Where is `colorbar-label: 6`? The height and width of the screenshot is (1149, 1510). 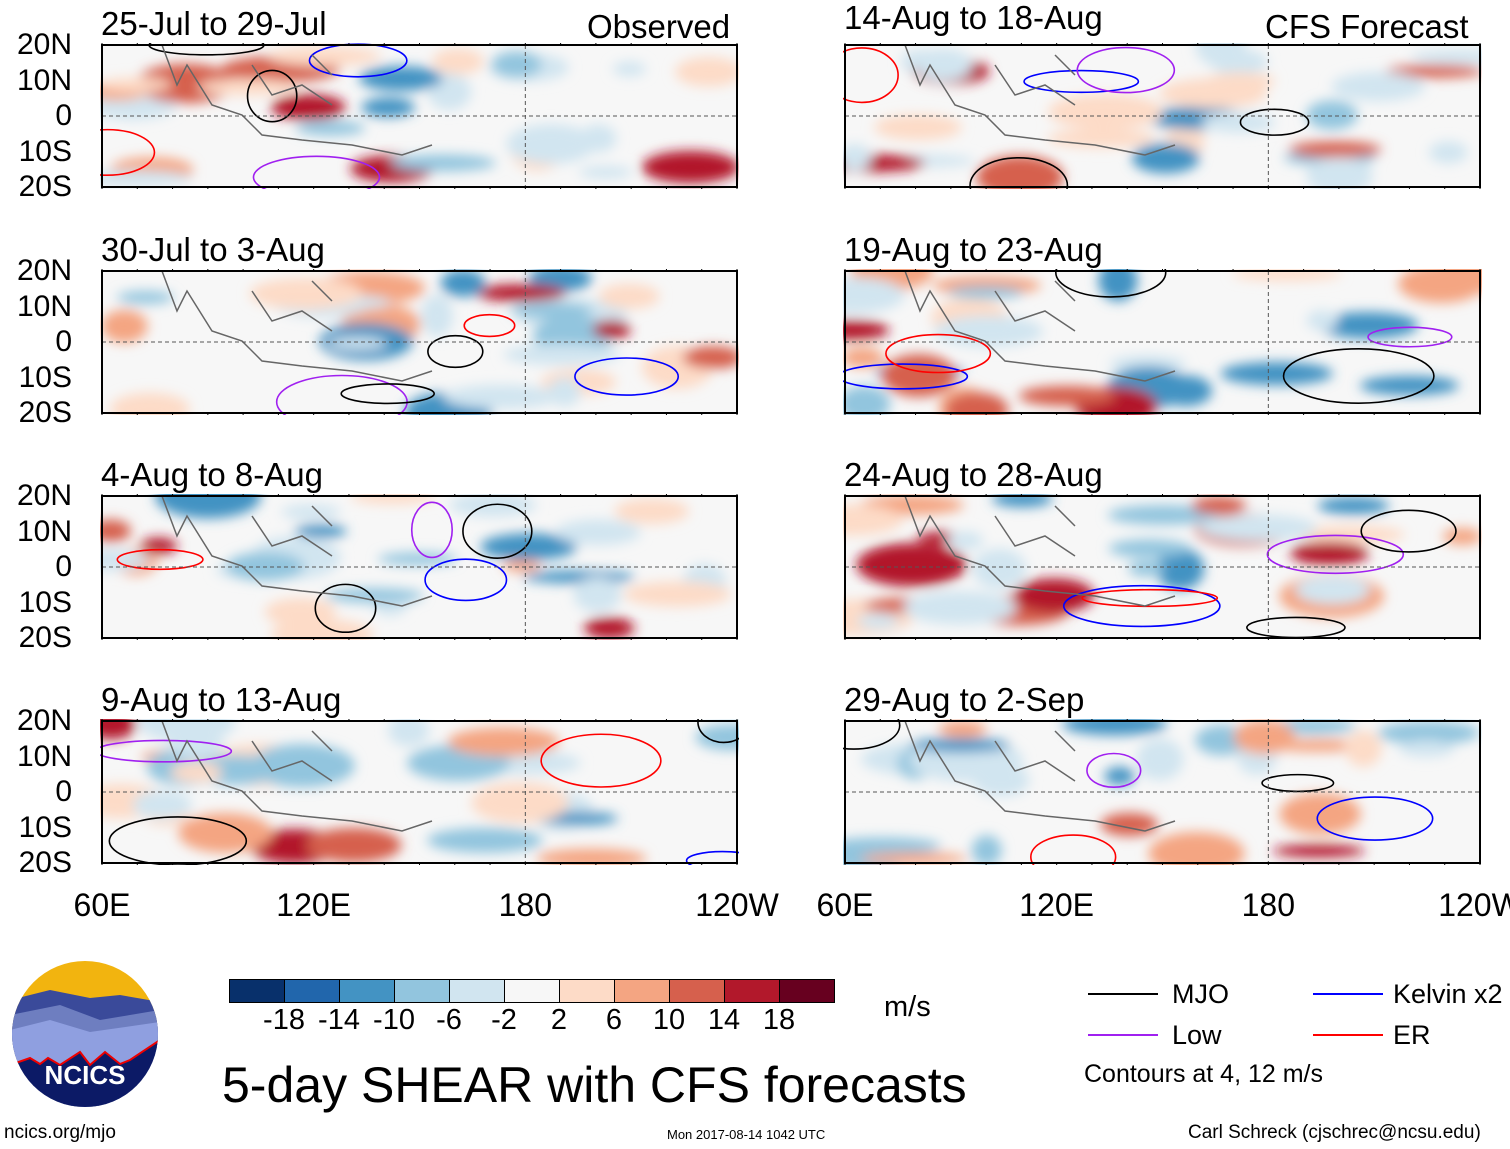 colorbar-label: 6 is located at coordinates (614, 1020).